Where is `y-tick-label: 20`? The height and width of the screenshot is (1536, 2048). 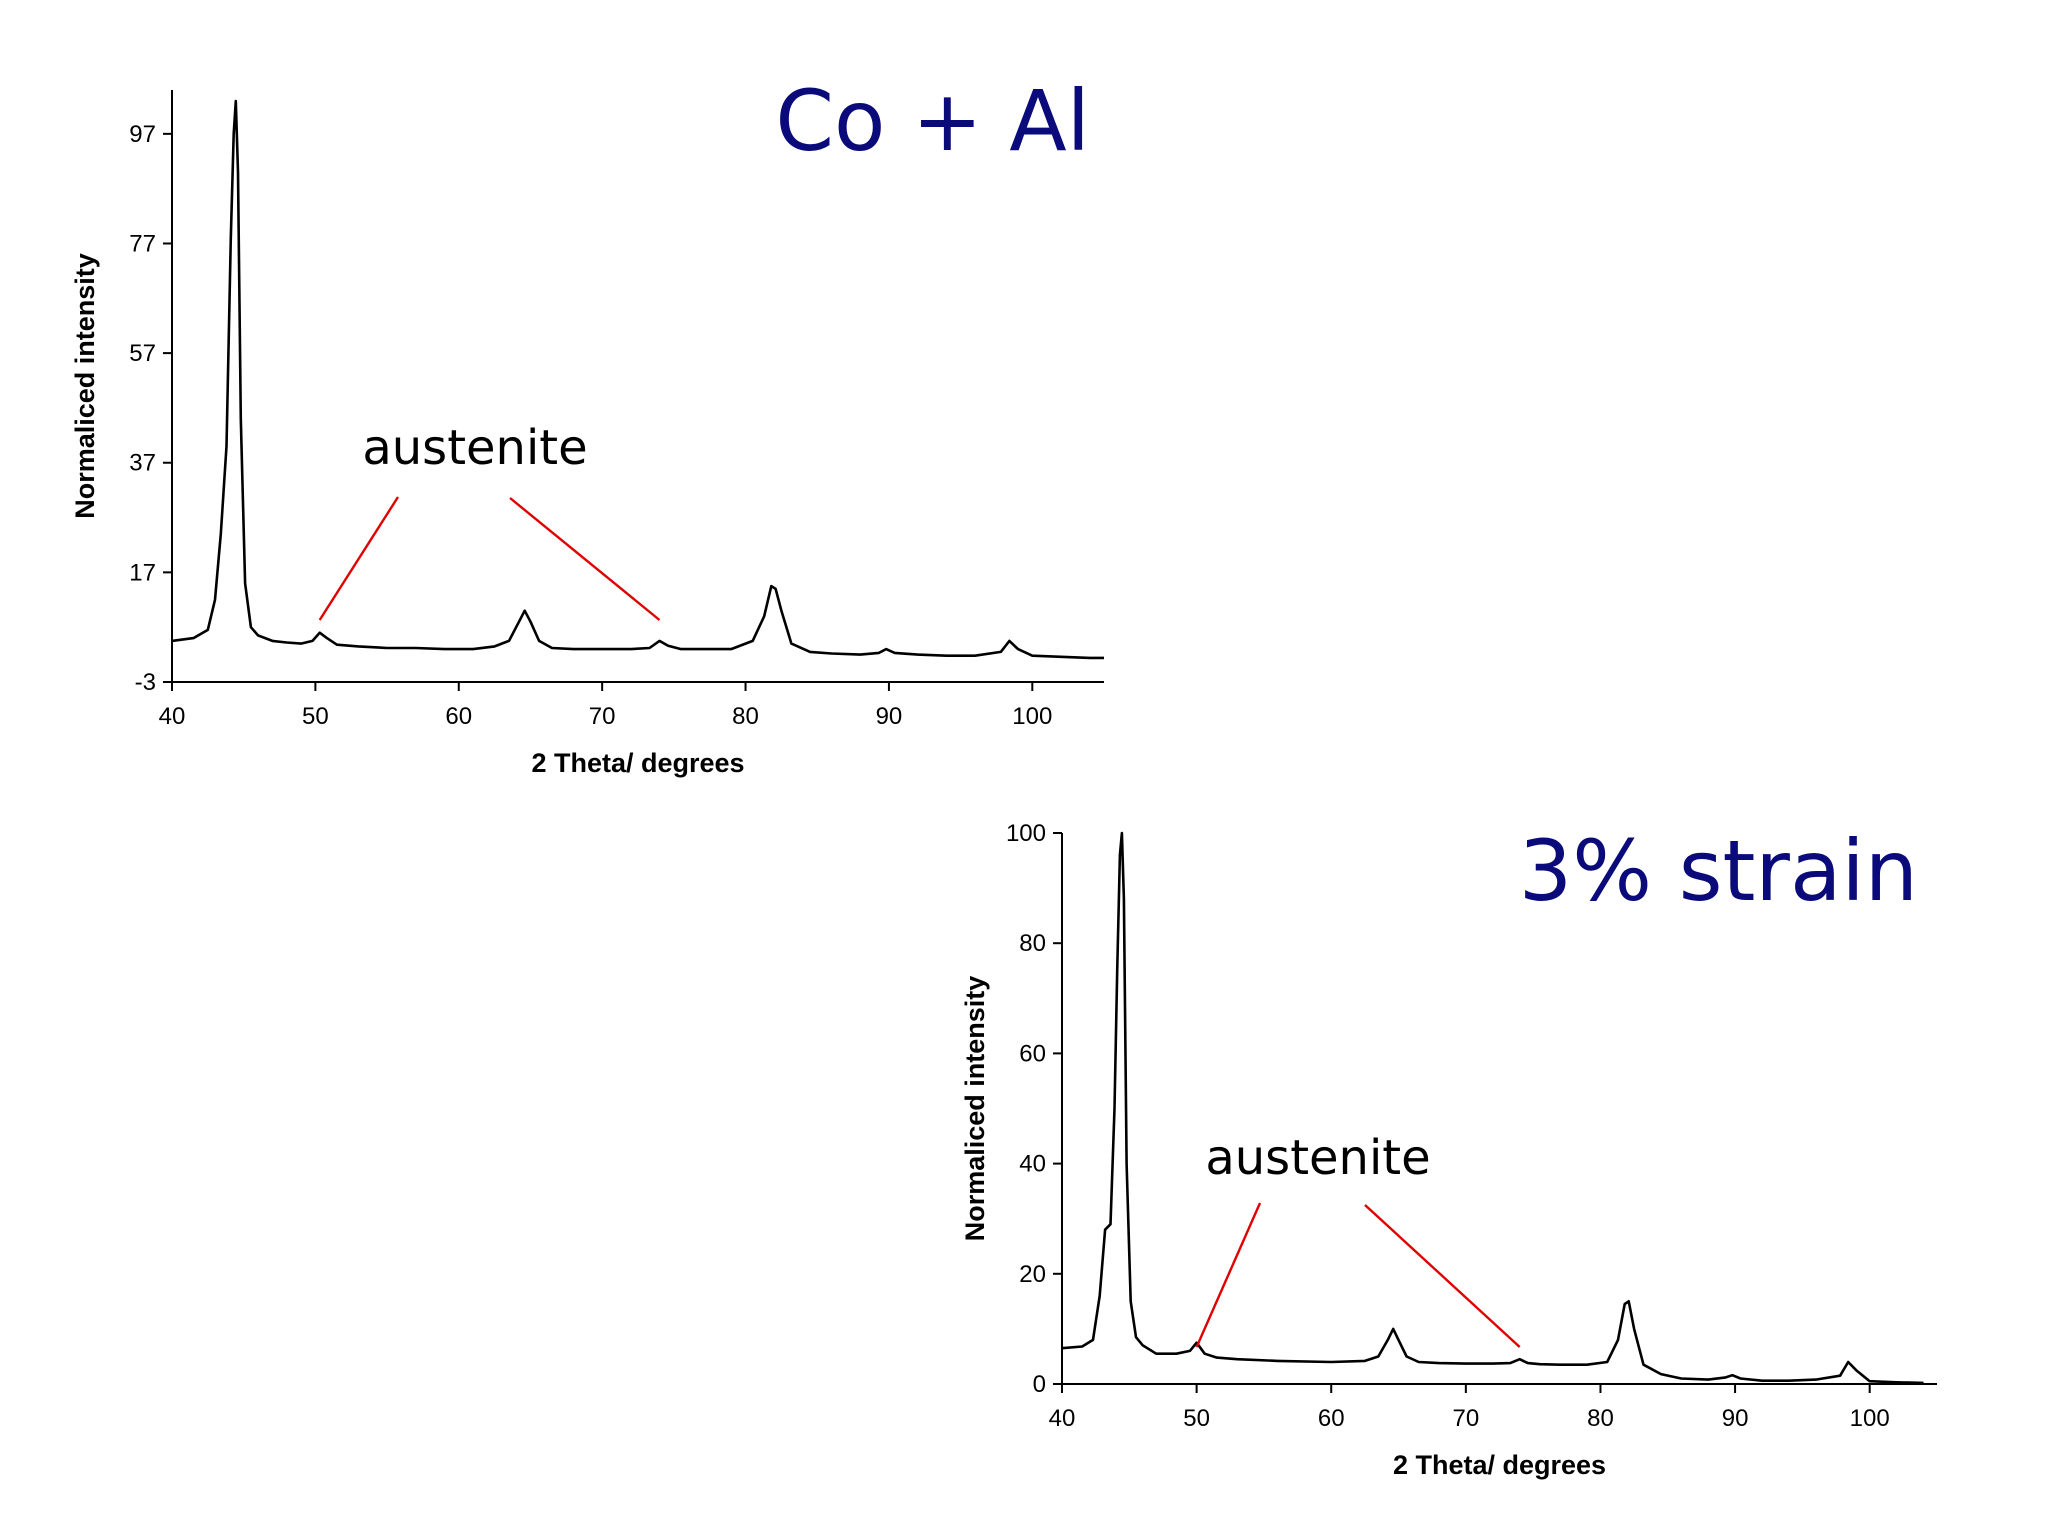 y-tick-label: 20 is located at coordinates (1032, 1274).